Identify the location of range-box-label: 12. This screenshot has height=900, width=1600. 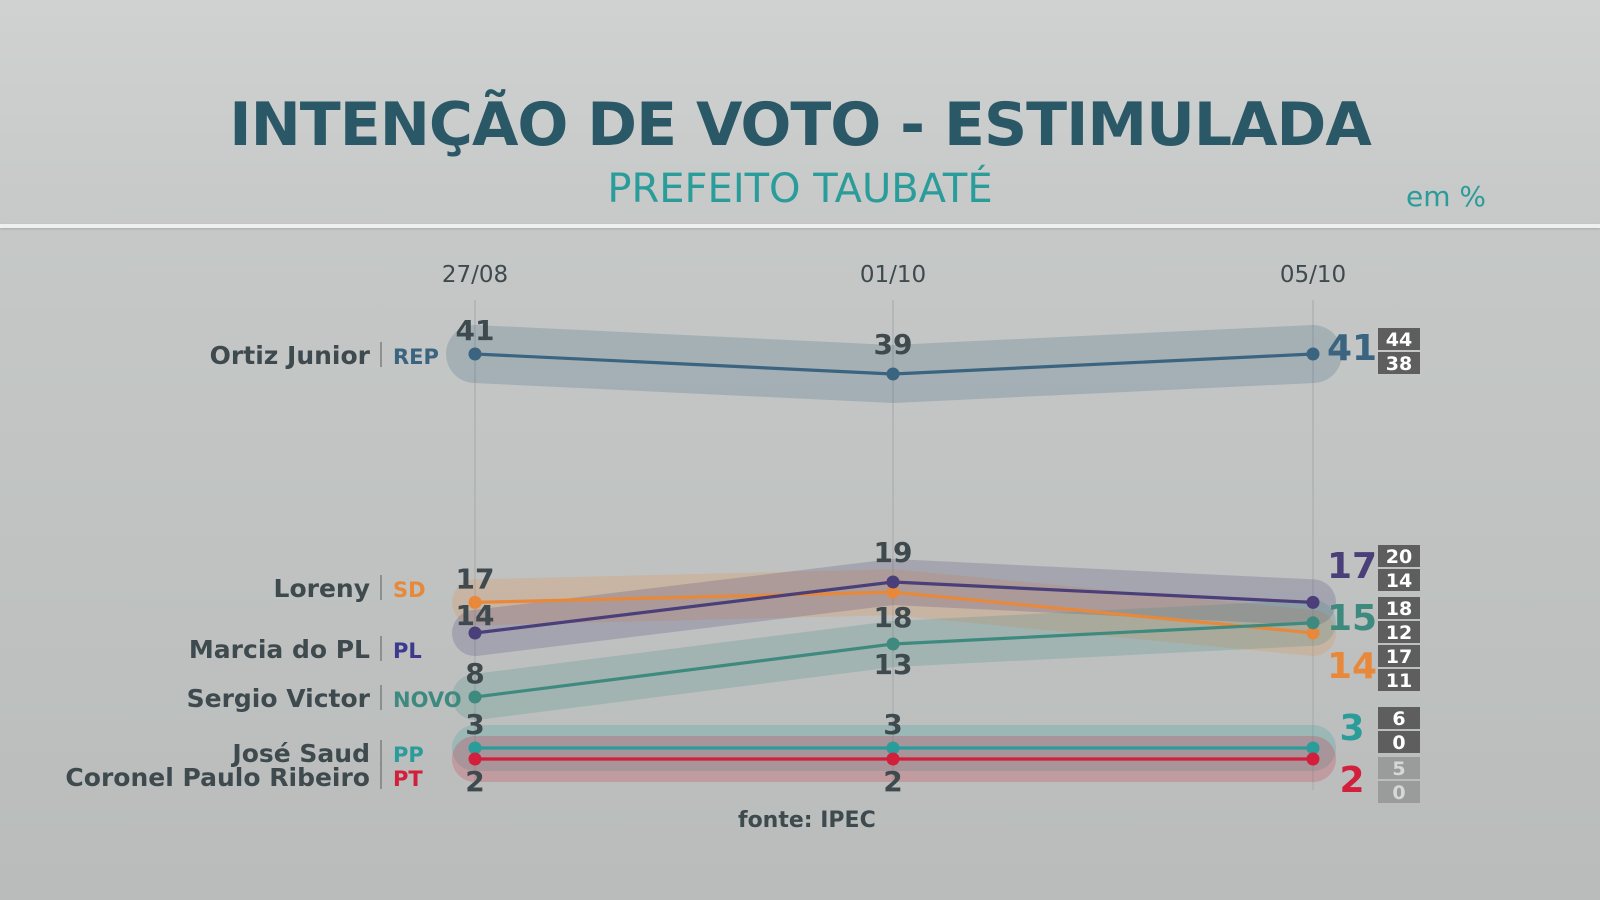
(1399, 633).